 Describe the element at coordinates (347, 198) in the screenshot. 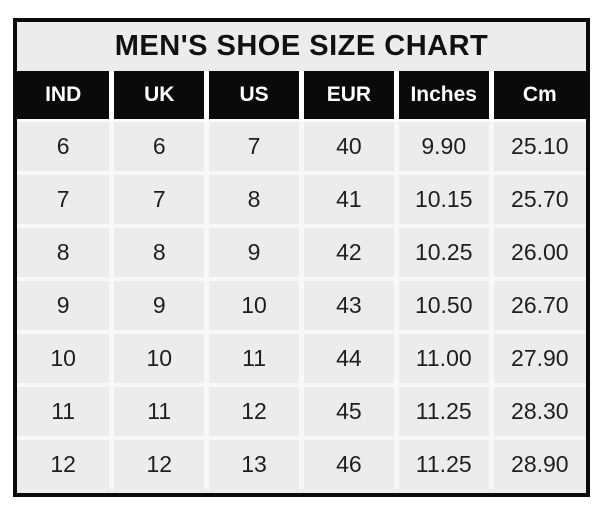

I see `table-cell: 41` at that location.